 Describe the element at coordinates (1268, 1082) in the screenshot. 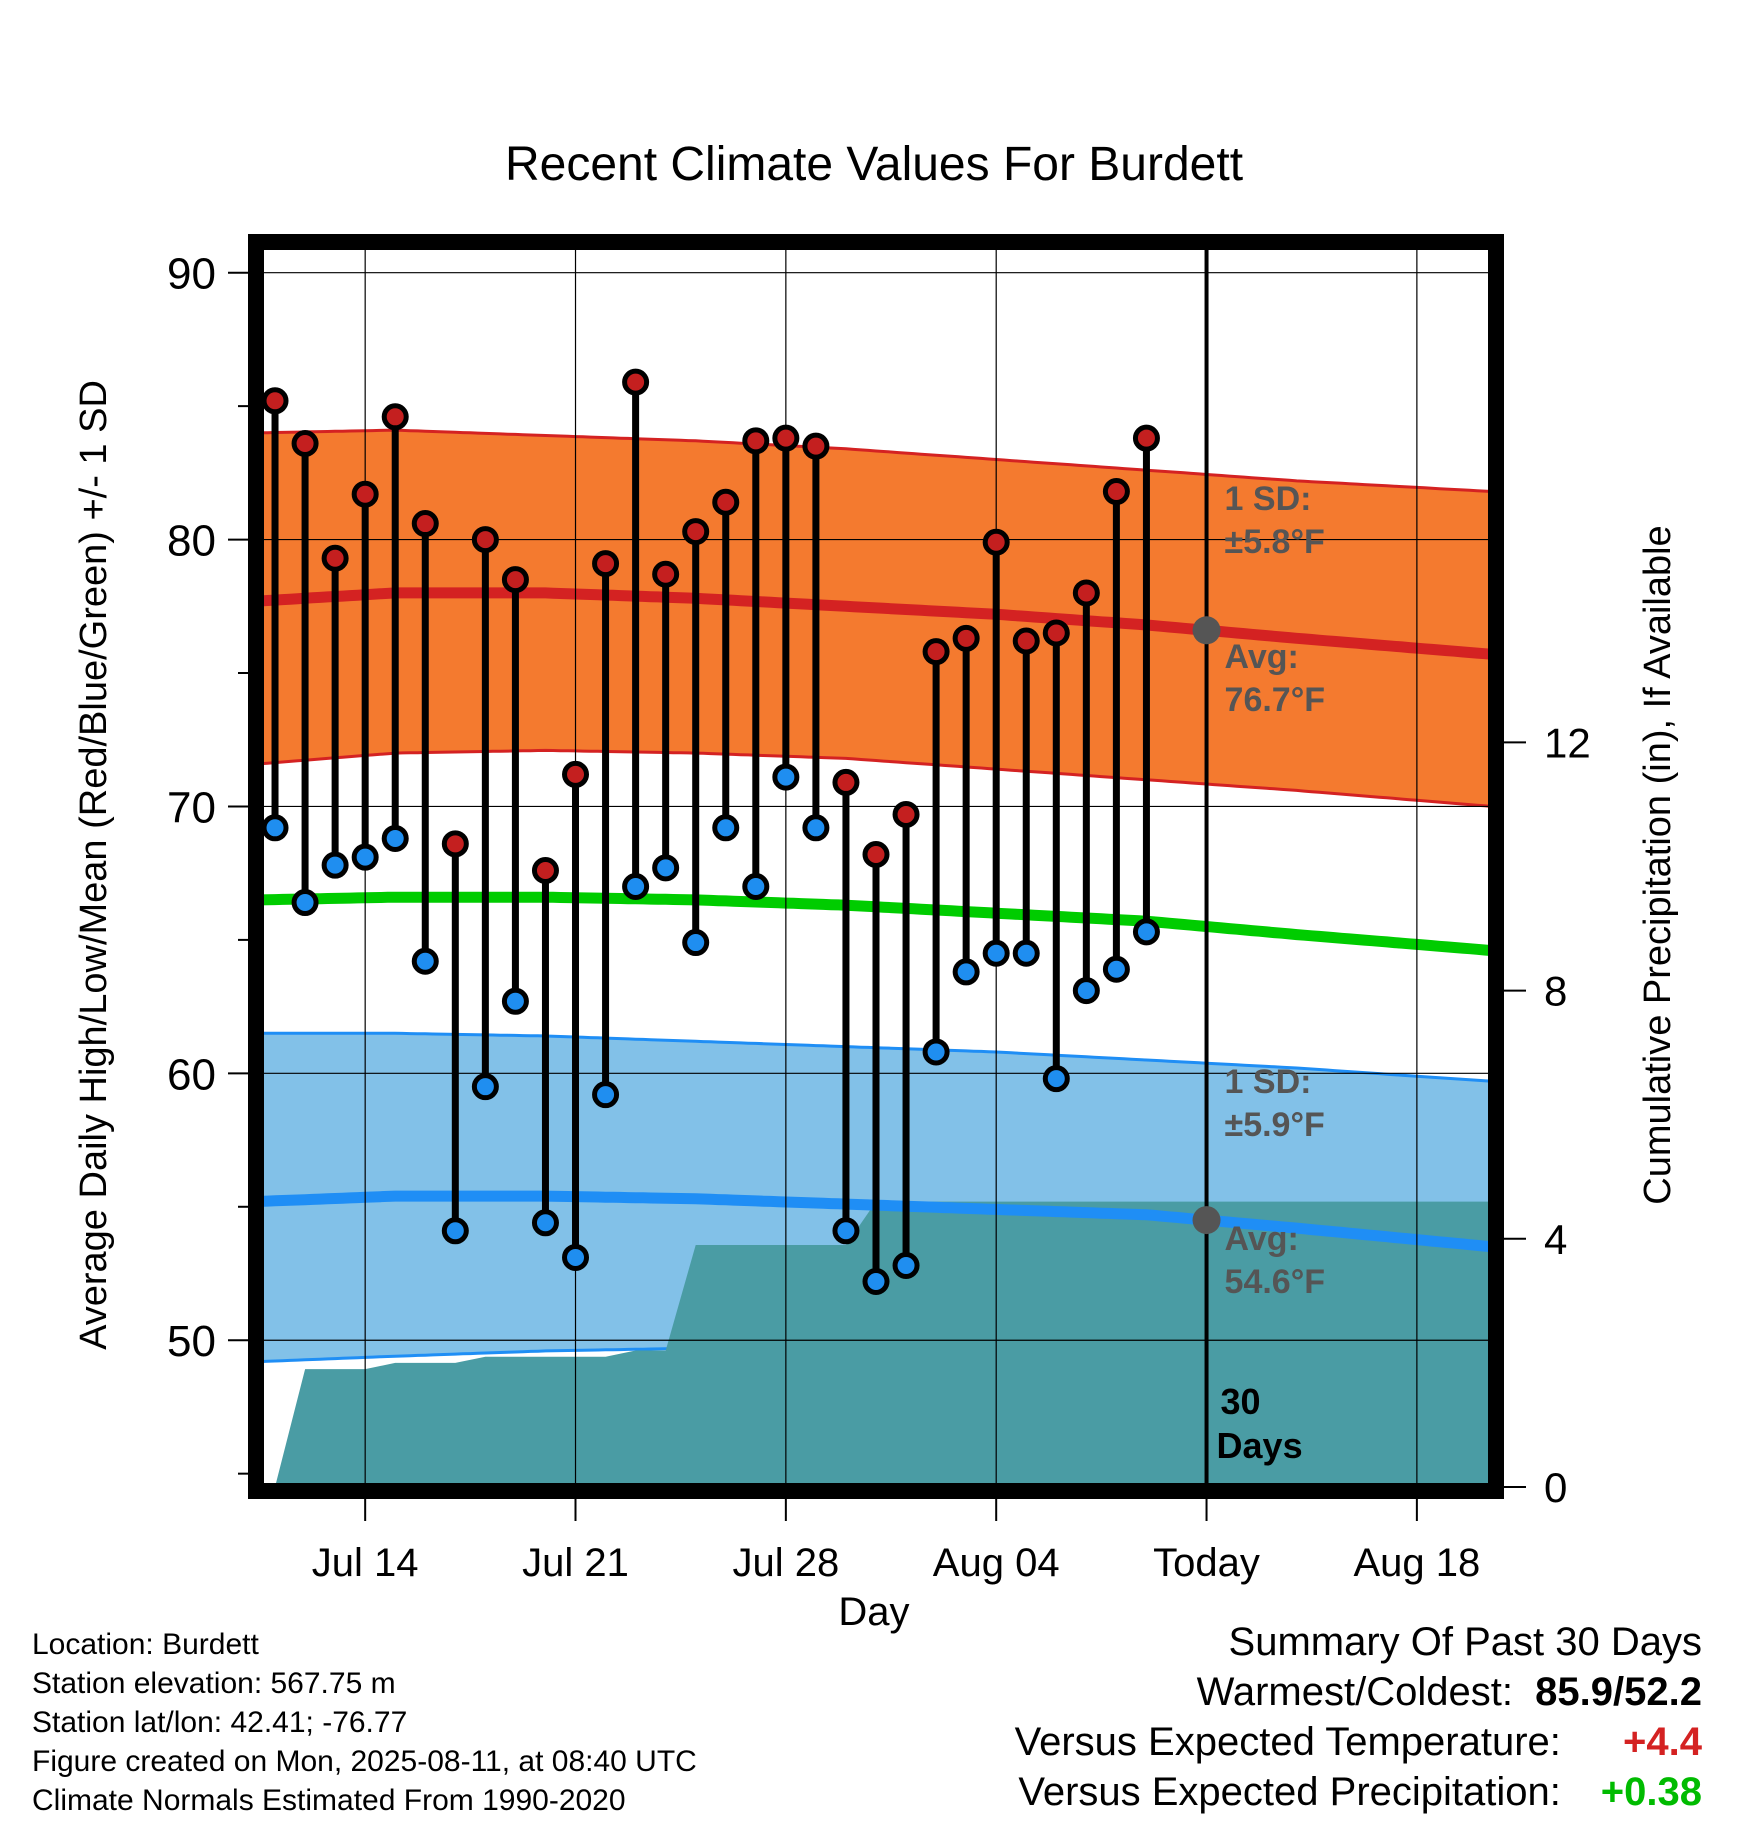

I see `low-sd-label: 1 SD:` at that location.